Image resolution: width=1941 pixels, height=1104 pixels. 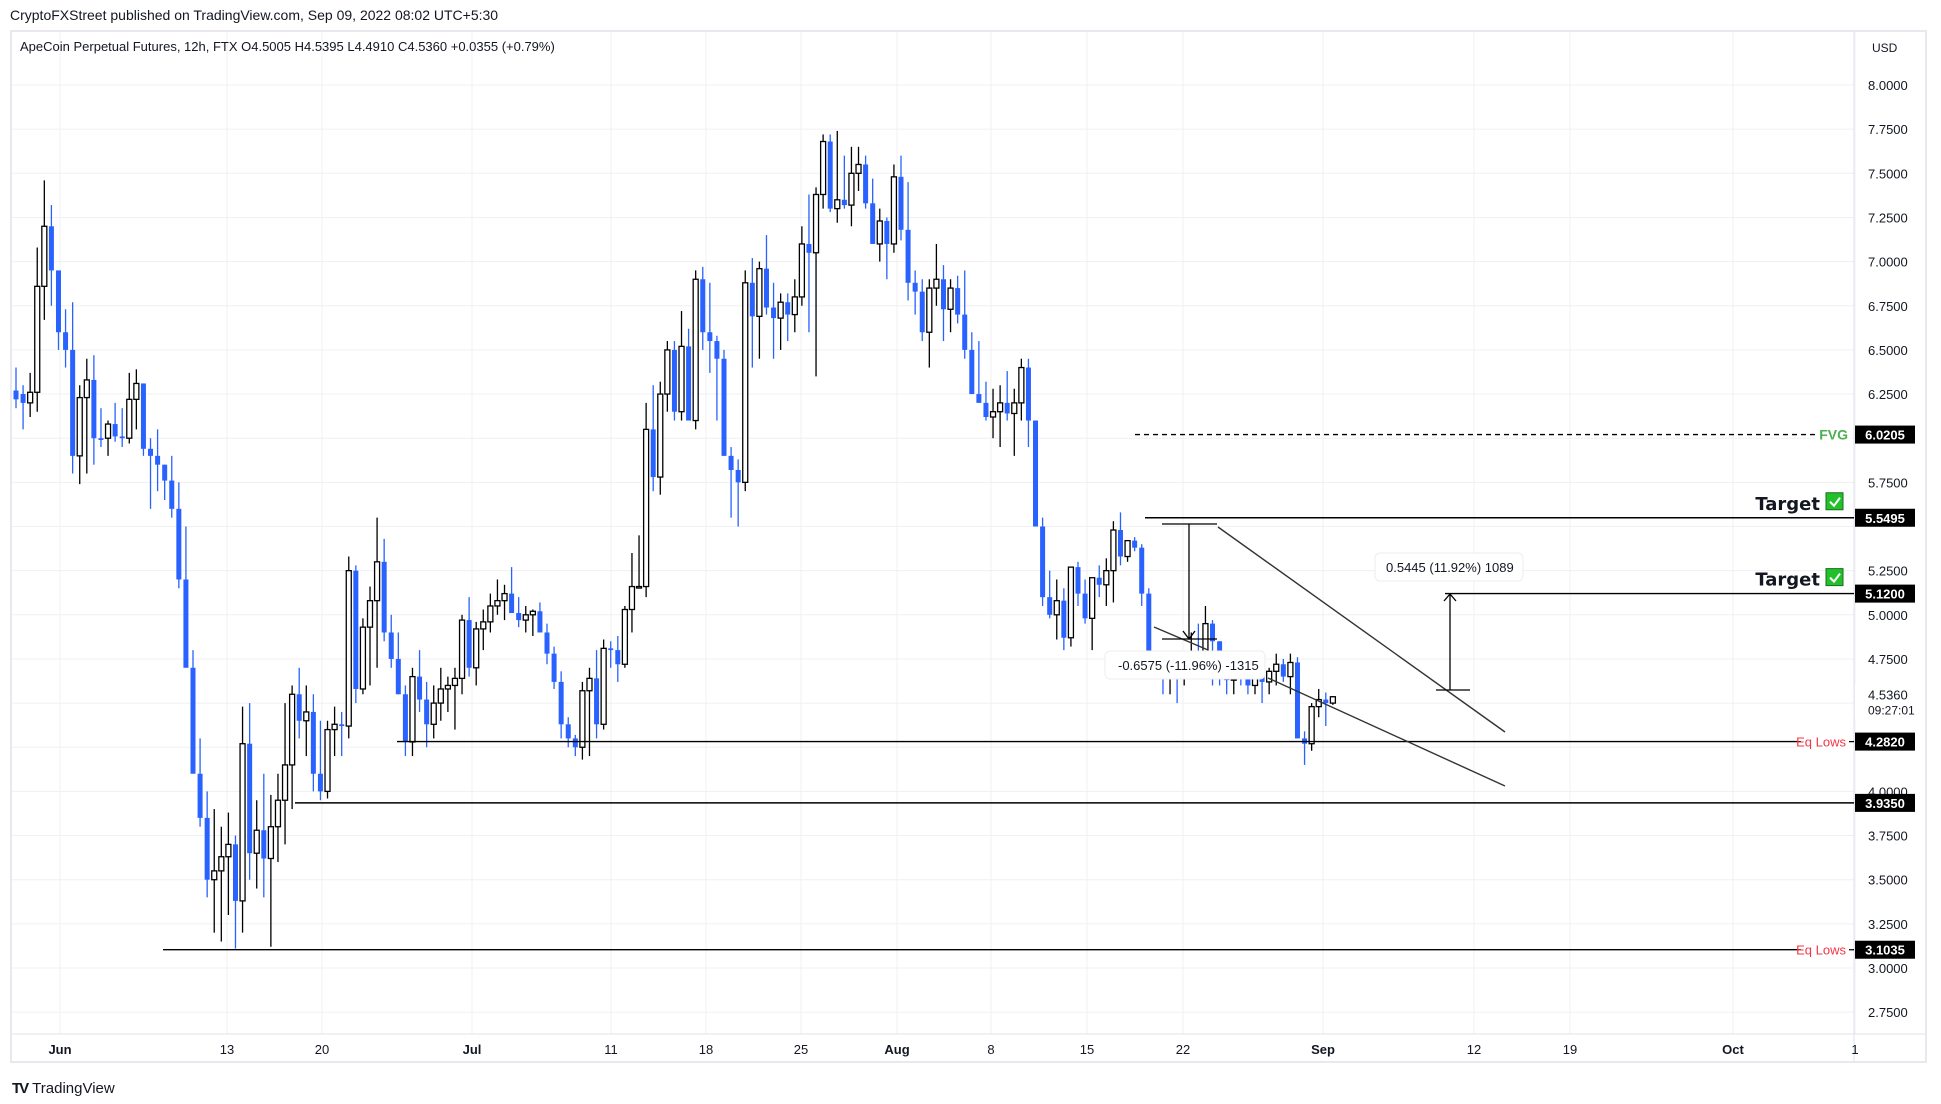 What do you see at coordinates (1450, 567) in the screenshot?
I see `measure-text: 0.5445 (11.92%) 1089` at bounding box center [1450, 567].